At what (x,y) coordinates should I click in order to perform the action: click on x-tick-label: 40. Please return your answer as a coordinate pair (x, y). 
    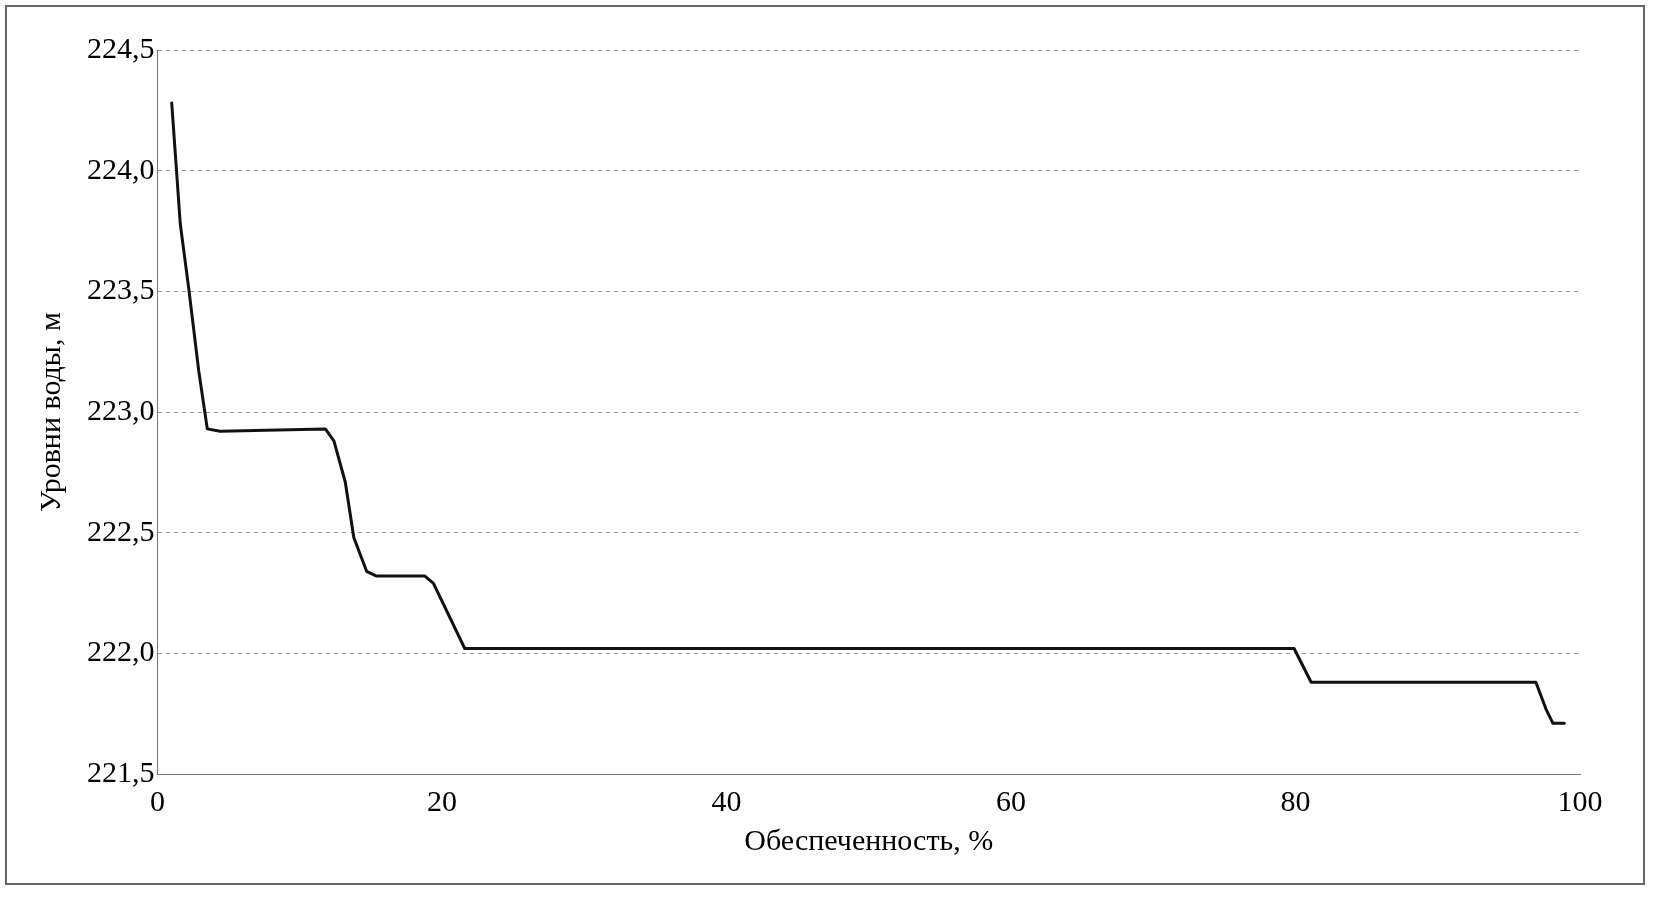
    Looking at the image, I should click on (726, 800).